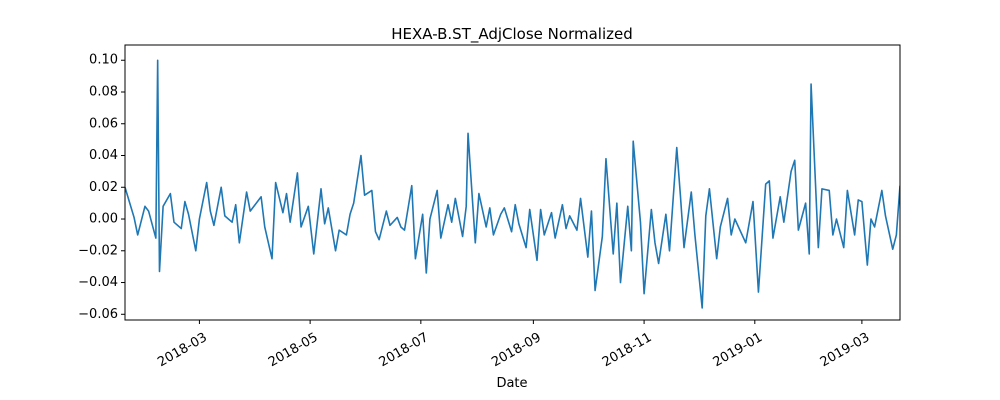 This screenshot has width=1000, height=400. What do you see at coordinates (103, 60) in the screenshot?
I see `y-tick-label: 0.10` at bounding box center [103, 60].